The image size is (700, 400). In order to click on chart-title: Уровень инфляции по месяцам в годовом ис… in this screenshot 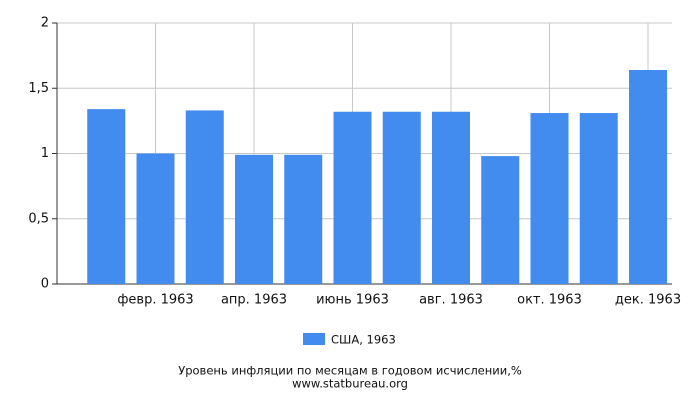, I will do `click(350, 371)`.